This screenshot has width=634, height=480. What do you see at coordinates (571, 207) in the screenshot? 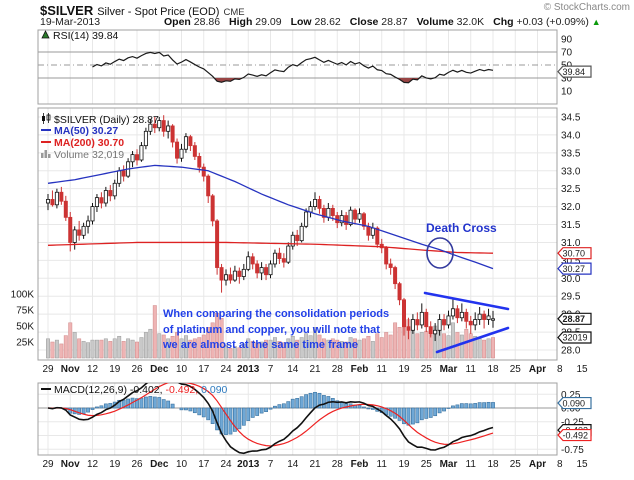
I see `svg-text: 32.0` at bounding box center [571, 207].